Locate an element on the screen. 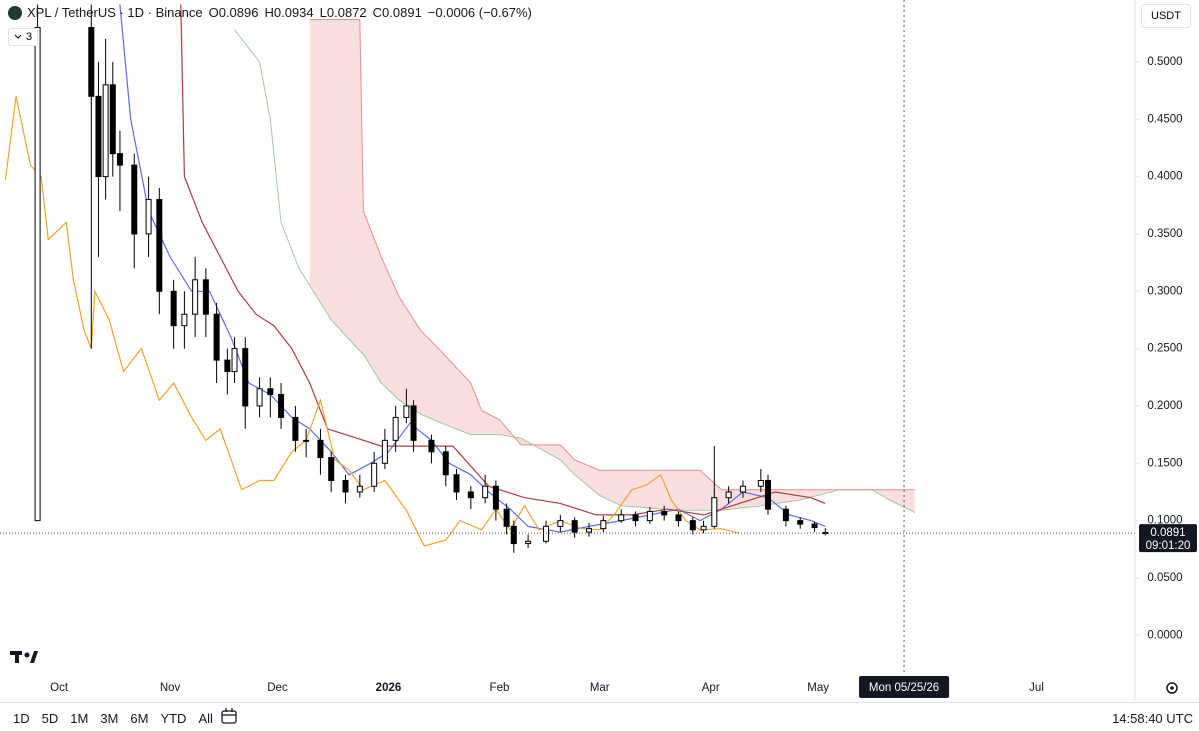 The width and height of the screenshot is (1199, 731). range-button: All is located at coordinates (205, 718).